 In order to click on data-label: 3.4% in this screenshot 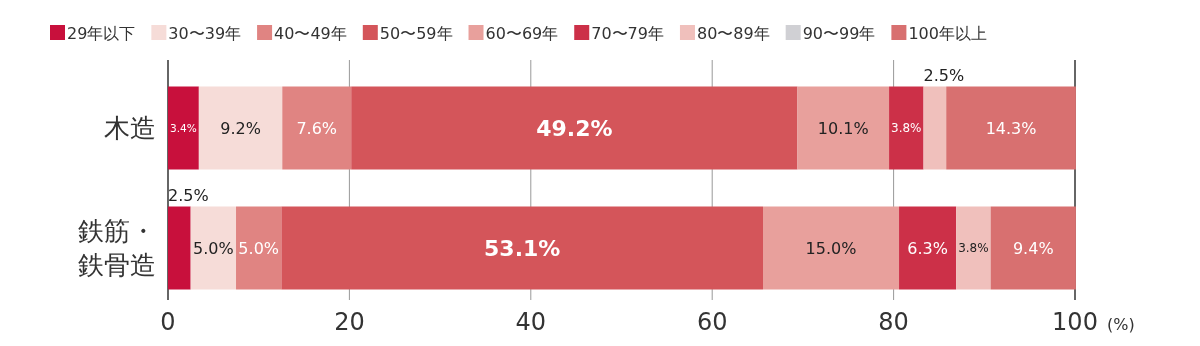, I will do `click(183, 127)`.